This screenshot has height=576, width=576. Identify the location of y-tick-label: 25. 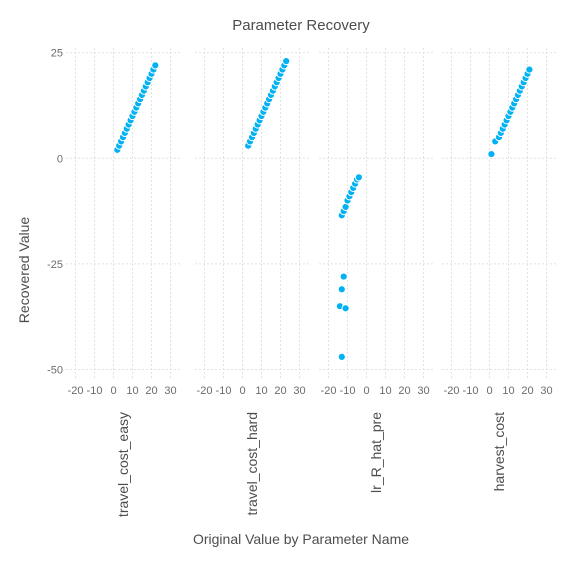
(57, 54).